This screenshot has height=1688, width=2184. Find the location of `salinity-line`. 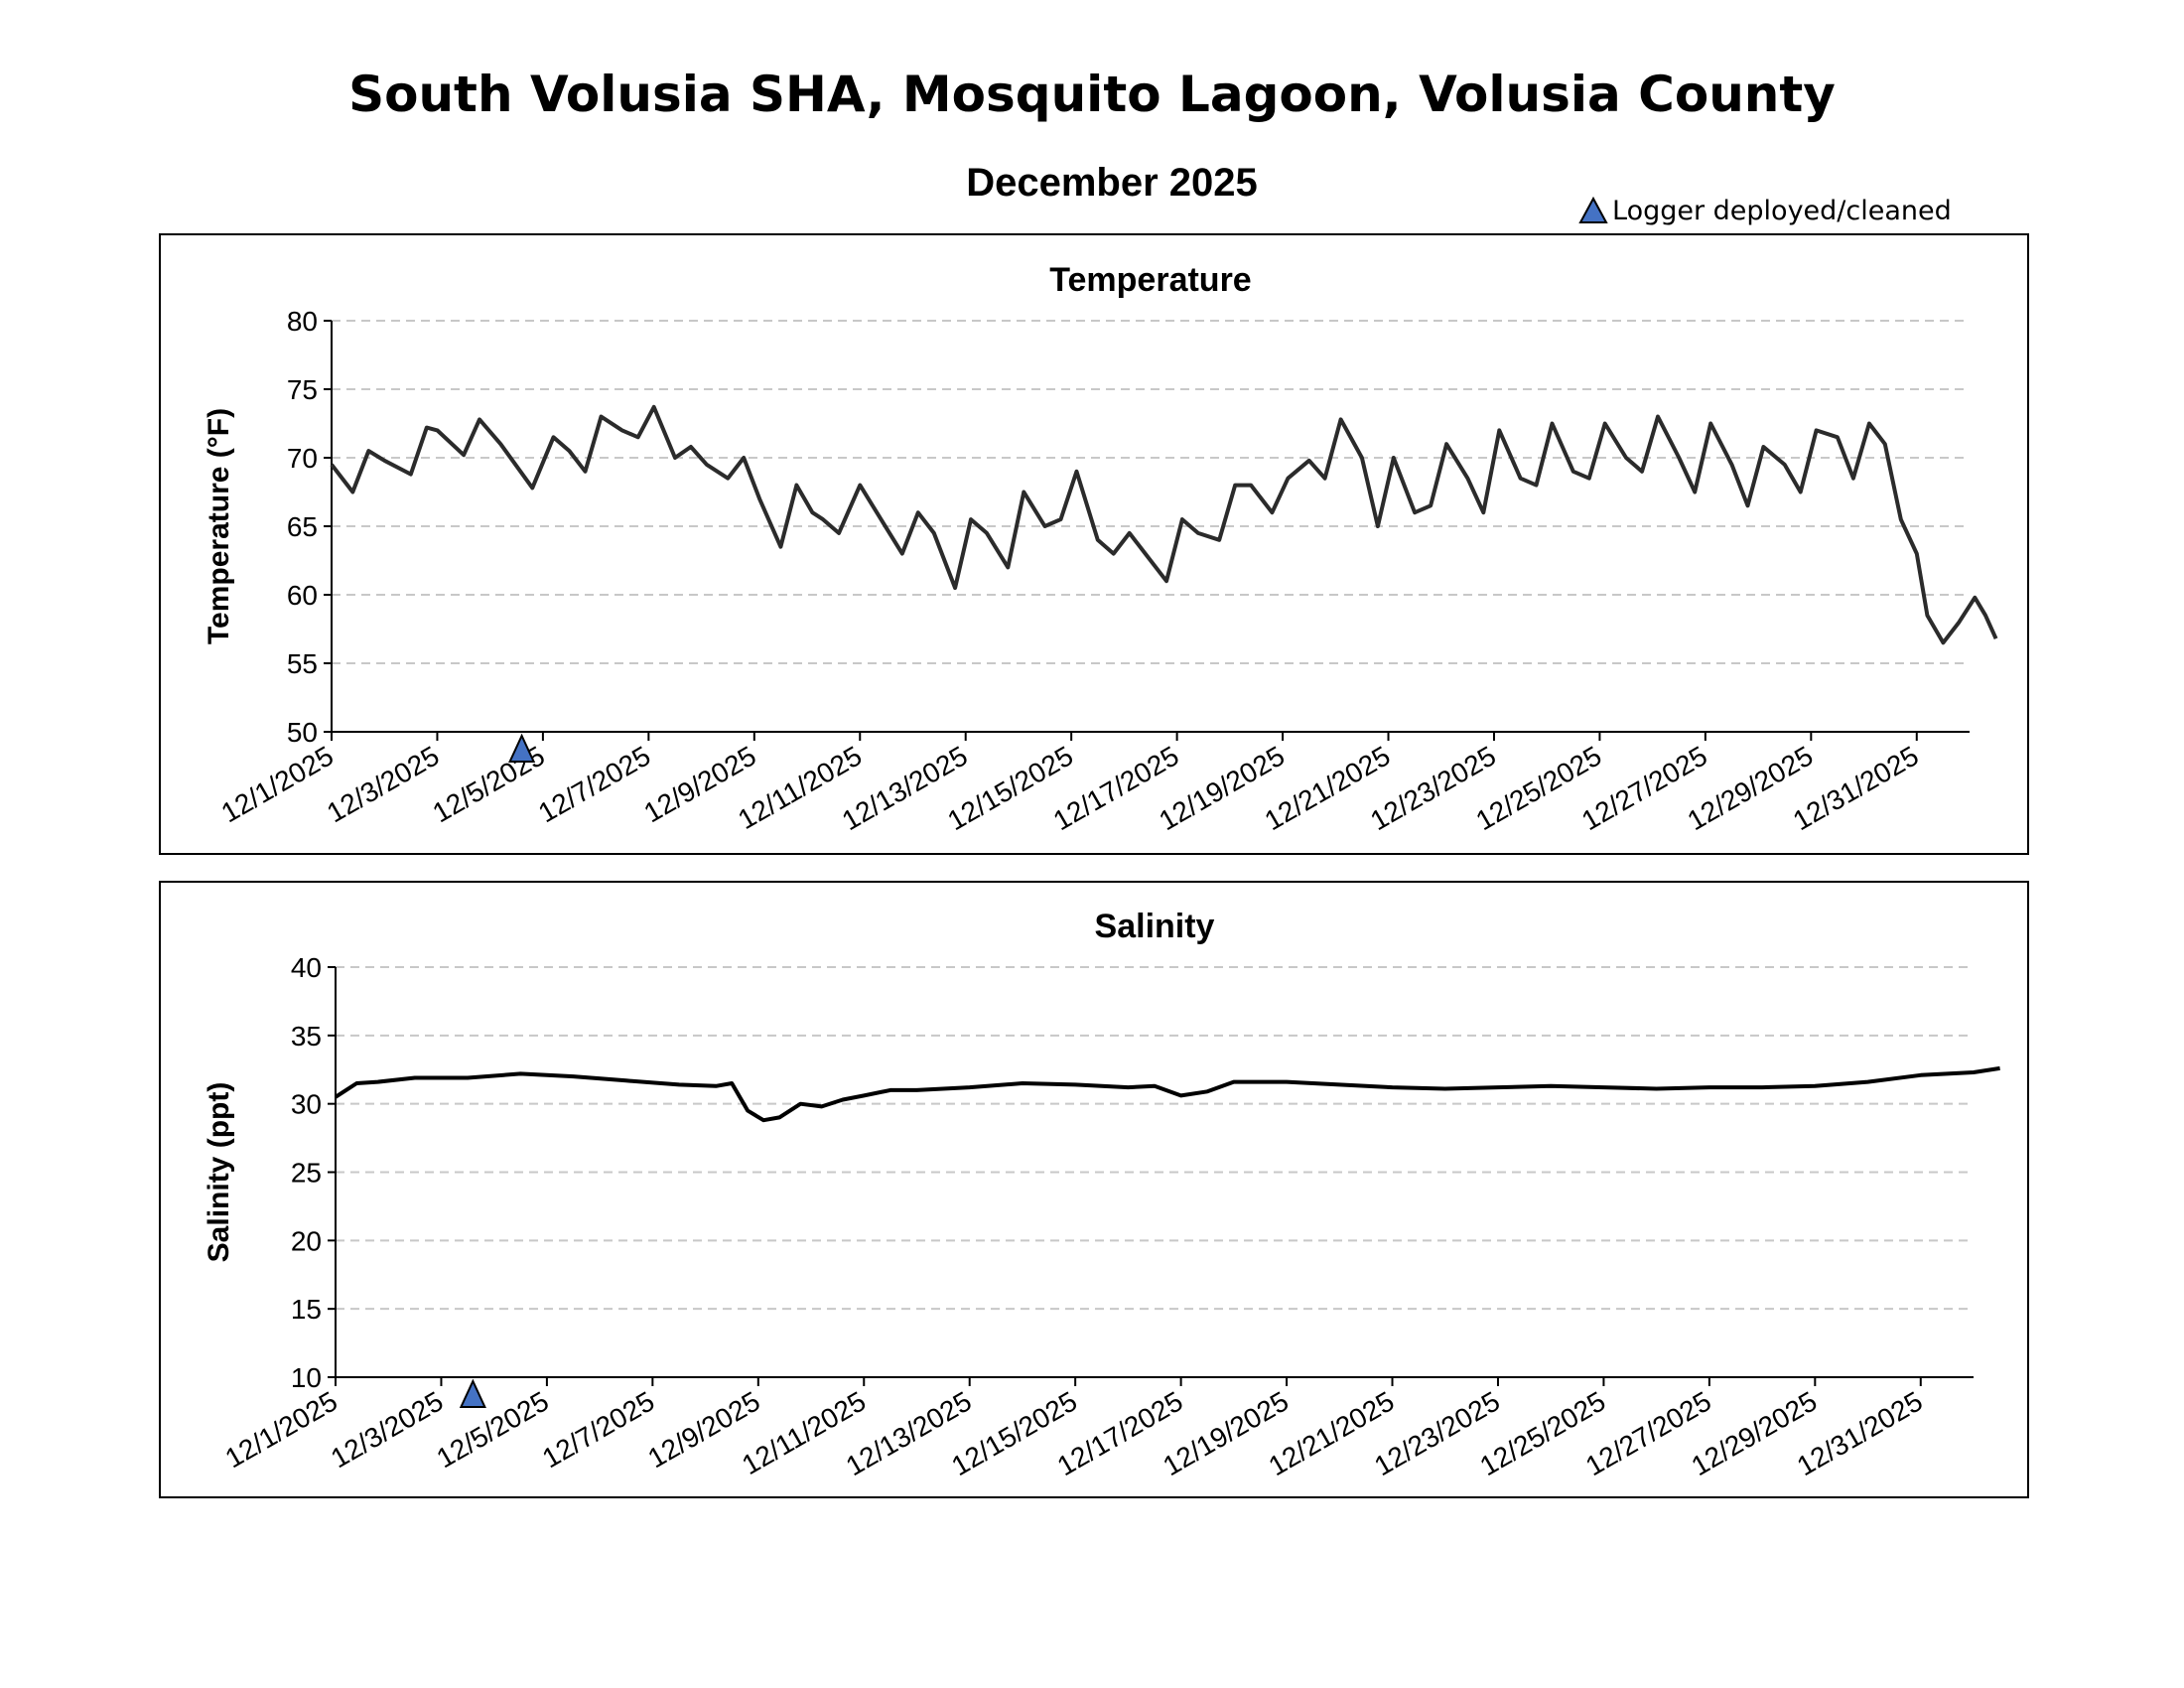

salinity-line is located at coordinates (1167, 1094).